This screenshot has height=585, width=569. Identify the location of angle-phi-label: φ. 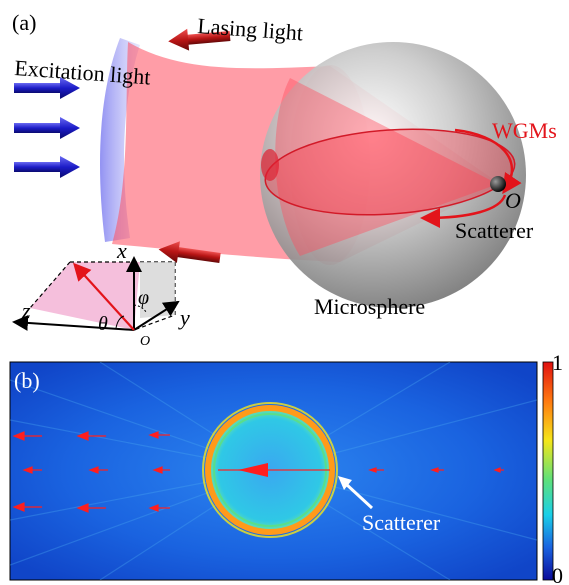
(143, 298).